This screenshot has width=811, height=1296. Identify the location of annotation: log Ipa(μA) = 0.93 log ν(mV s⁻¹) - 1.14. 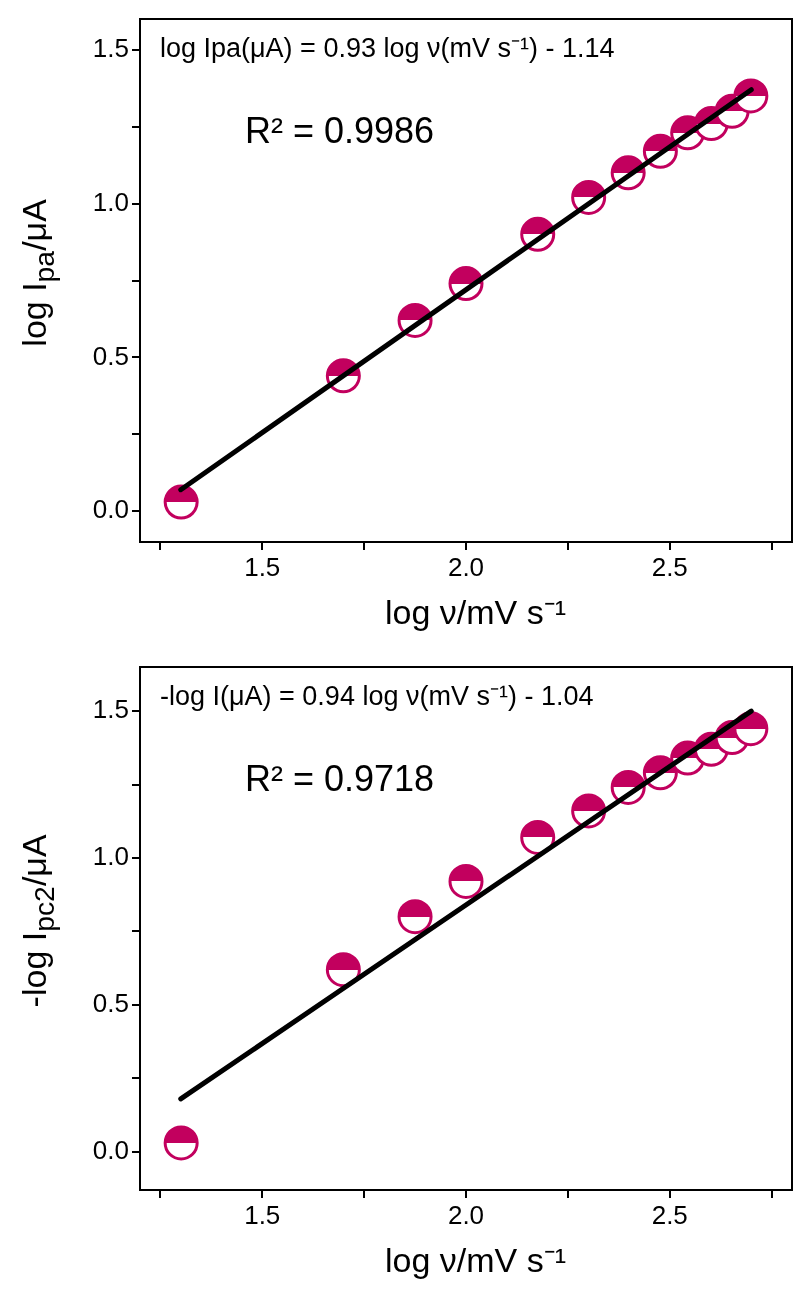
(387, 48).